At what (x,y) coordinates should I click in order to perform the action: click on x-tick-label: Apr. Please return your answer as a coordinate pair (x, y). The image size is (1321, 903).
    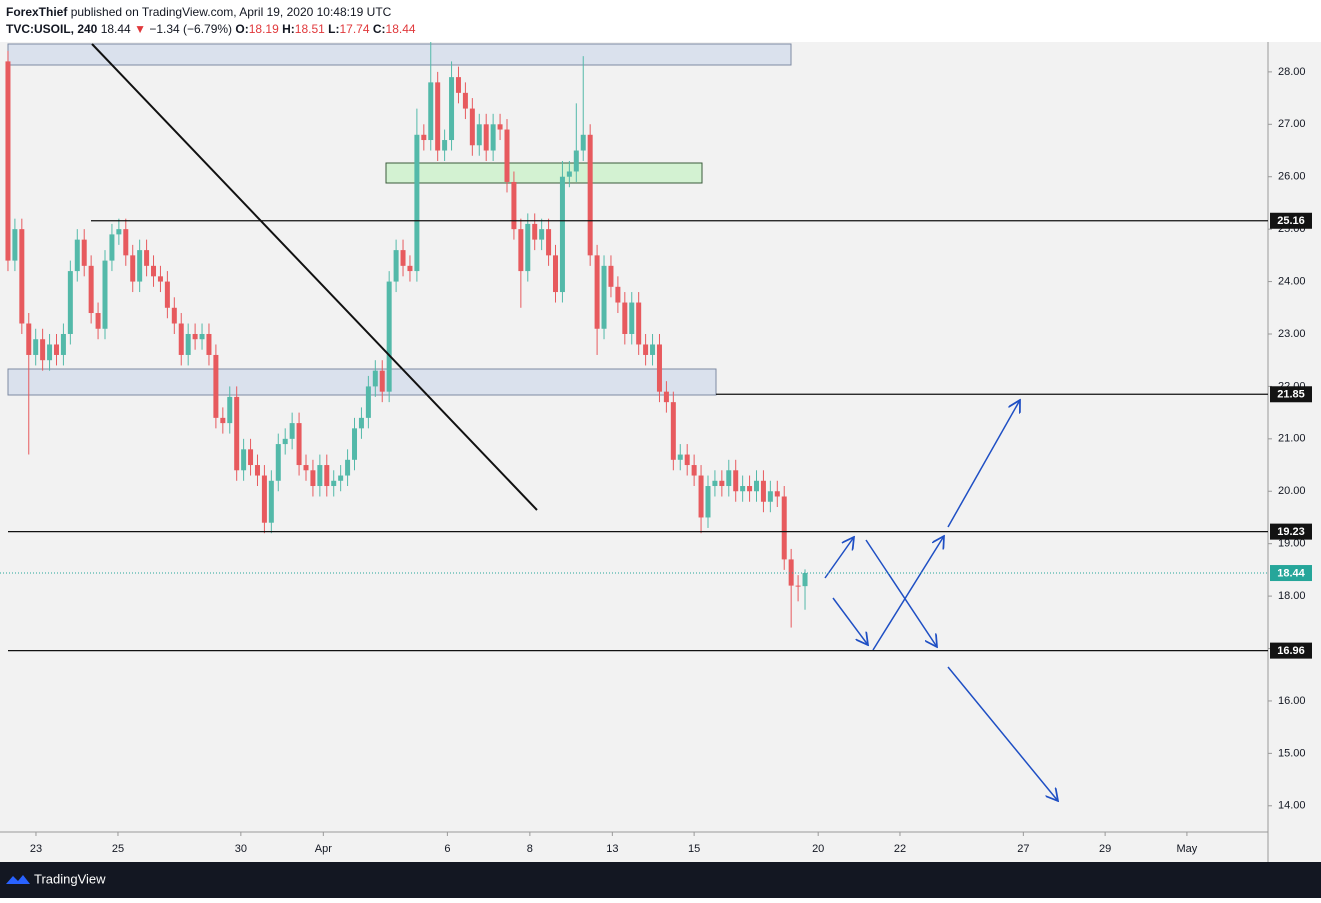
    Looking at the image, I should click on (323, 849).